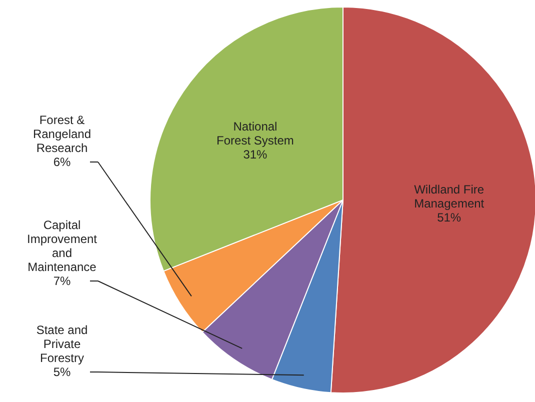 The height and width of the screenshot is (402, 535). Describe the element at coordinates (62, 246) in the screenshot. I see `slice-label: Capital Improvement and Maintenance` at that location.